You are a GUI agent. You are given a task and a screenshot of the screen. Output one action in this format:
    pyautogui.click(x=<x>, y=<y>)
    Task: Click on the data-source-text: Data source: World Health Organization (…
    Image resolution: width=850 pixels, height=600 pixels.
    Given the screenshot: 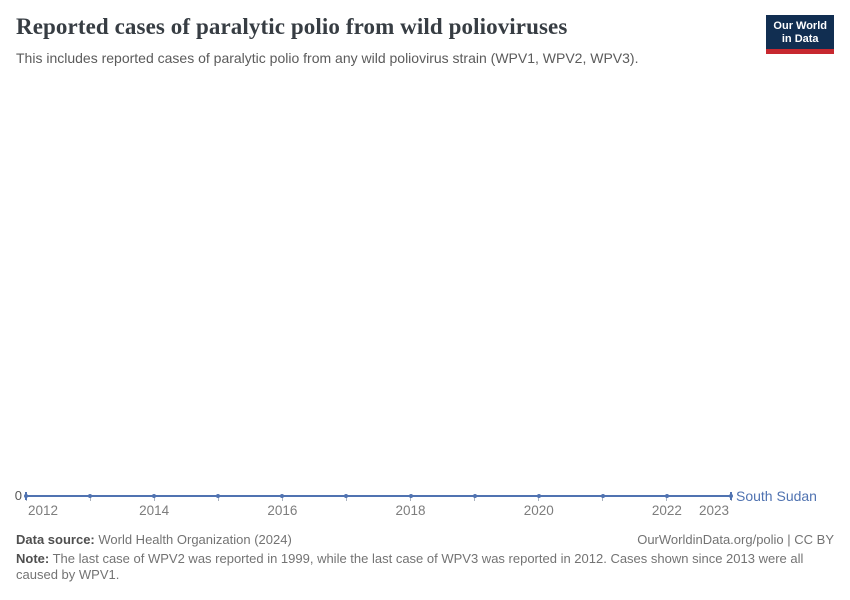 What is the action you would take?
    pyautogui.click(x=154, y=539)
    